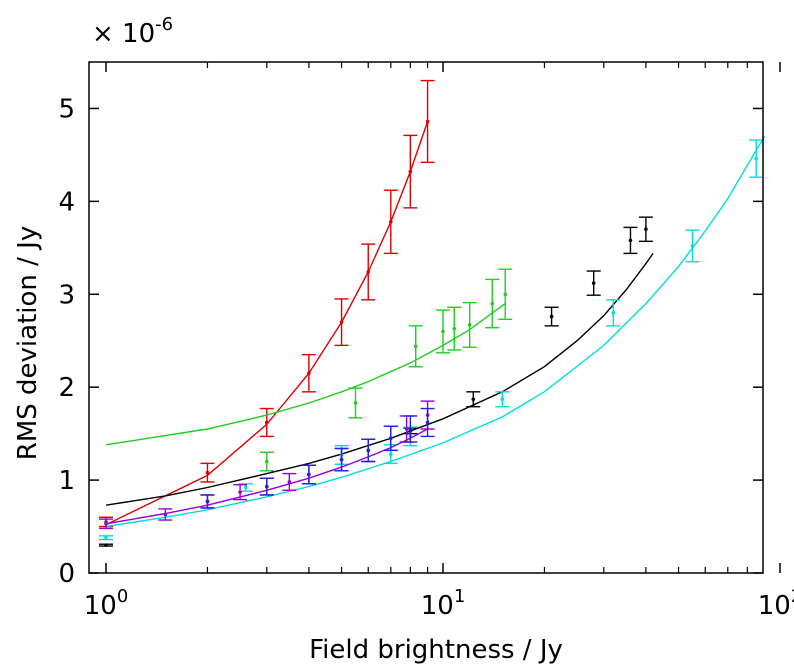  What do you see at coordinates (28, 343) in the screenshot?
I see `y-axis-label: RMS deviation / Jy` at bounding box center [28, 343].